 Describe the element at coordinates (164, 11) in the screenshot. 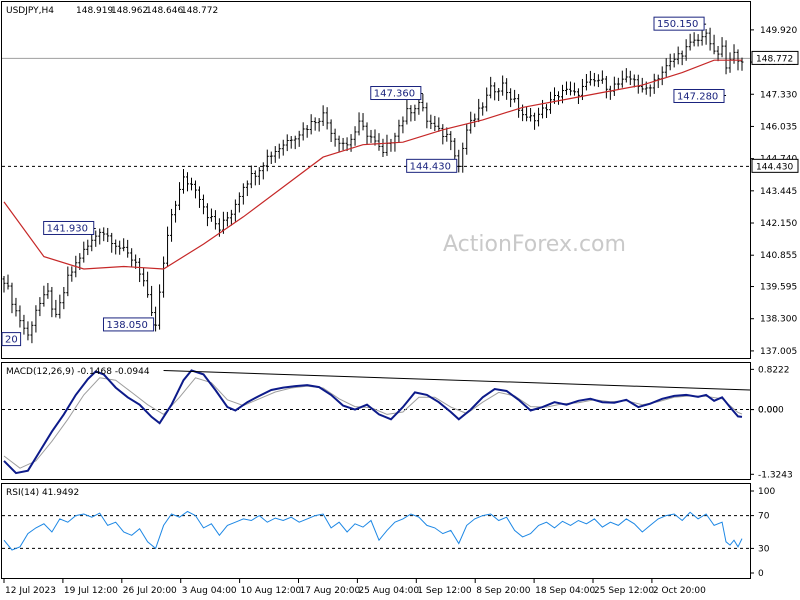

I see `ohlc-low: 148.646` at that location.